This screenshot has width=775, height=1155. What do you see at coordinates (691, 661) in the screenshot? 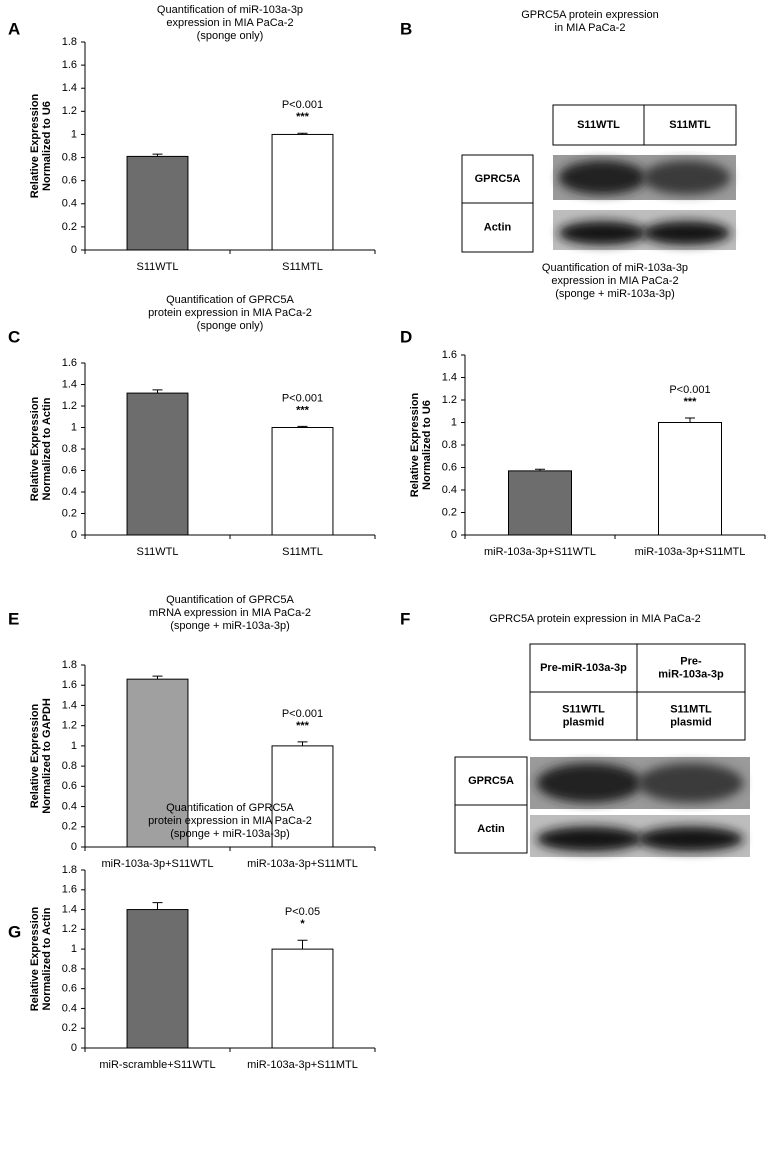
I see `header-label: Pre-` at bounding box center [691, 661].